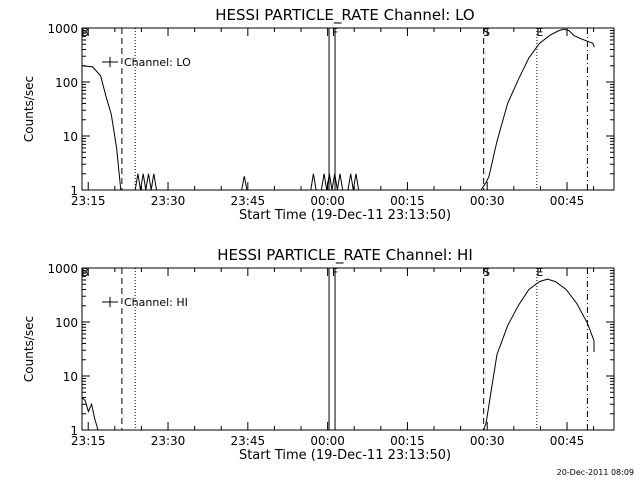  I want to click on hi-marker-label: B, so click(85, 272).